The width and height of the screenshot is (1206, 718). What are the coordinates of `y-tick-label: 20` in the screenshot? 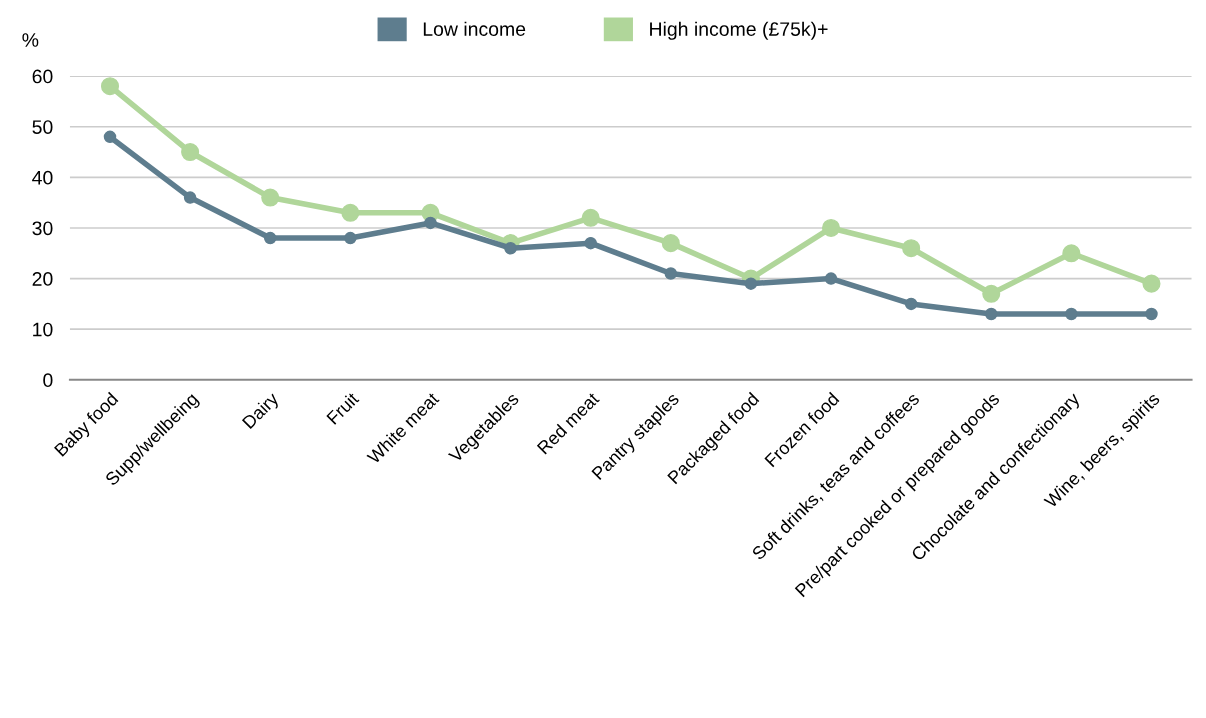 It's located at (42, 279).